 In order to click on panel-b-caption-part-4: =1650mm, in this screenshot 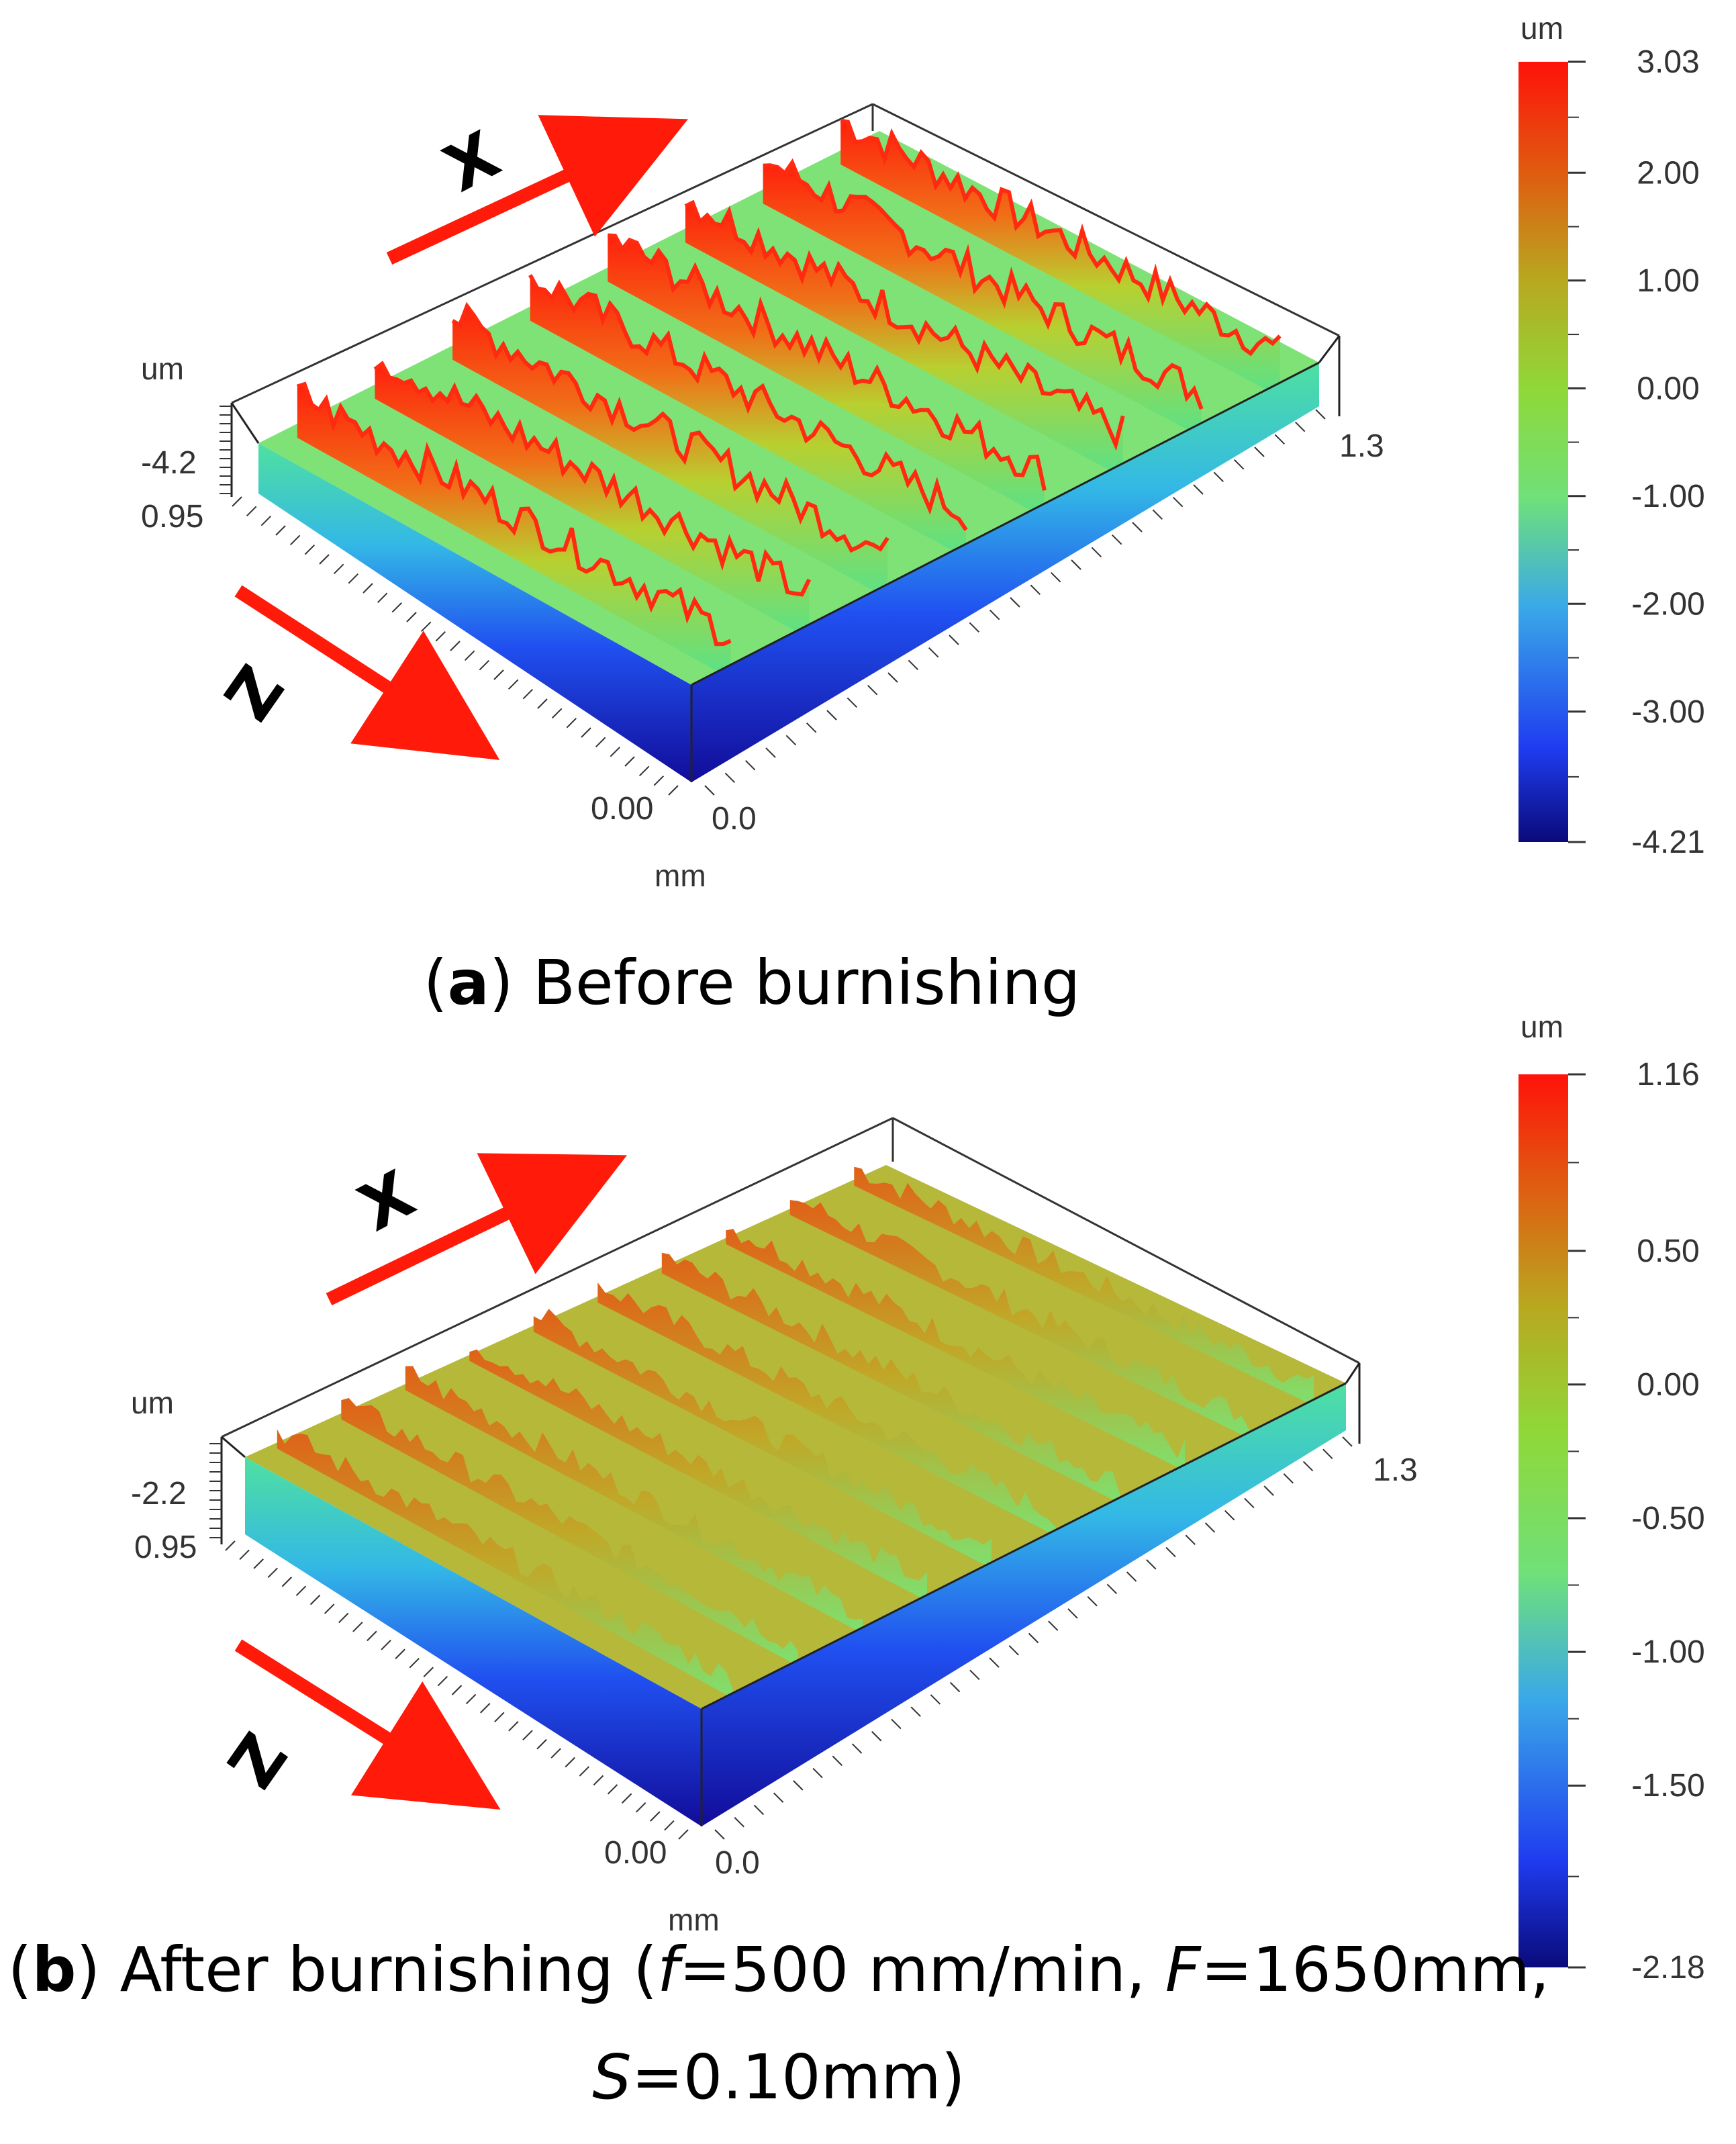, I will do `click(1375, 1970)`.